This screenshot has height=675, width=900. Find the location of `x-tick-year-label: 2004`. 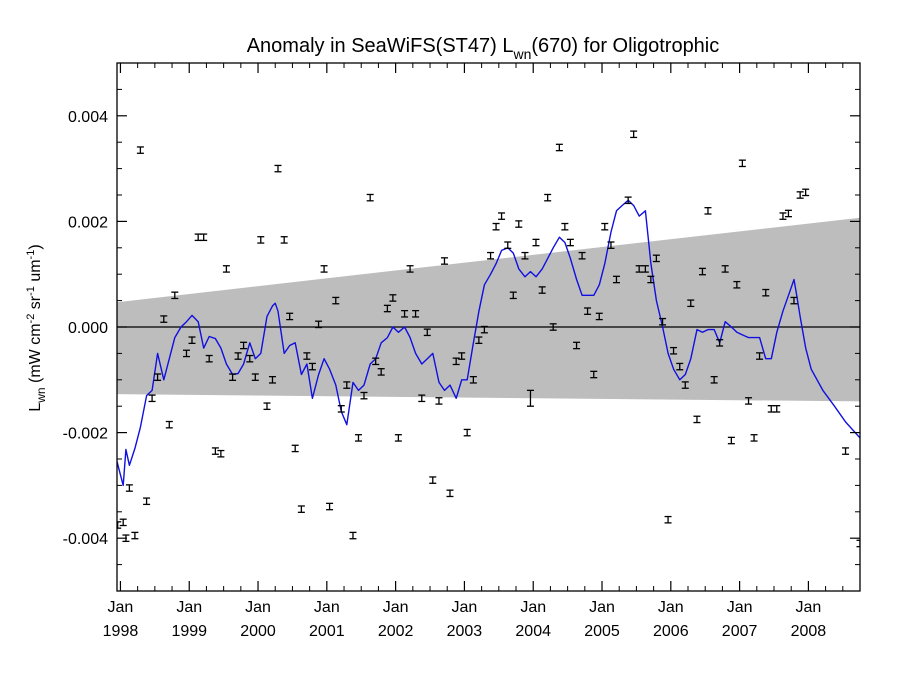

x-tick-year-label: 2004 is located at coordinates (533, 631).